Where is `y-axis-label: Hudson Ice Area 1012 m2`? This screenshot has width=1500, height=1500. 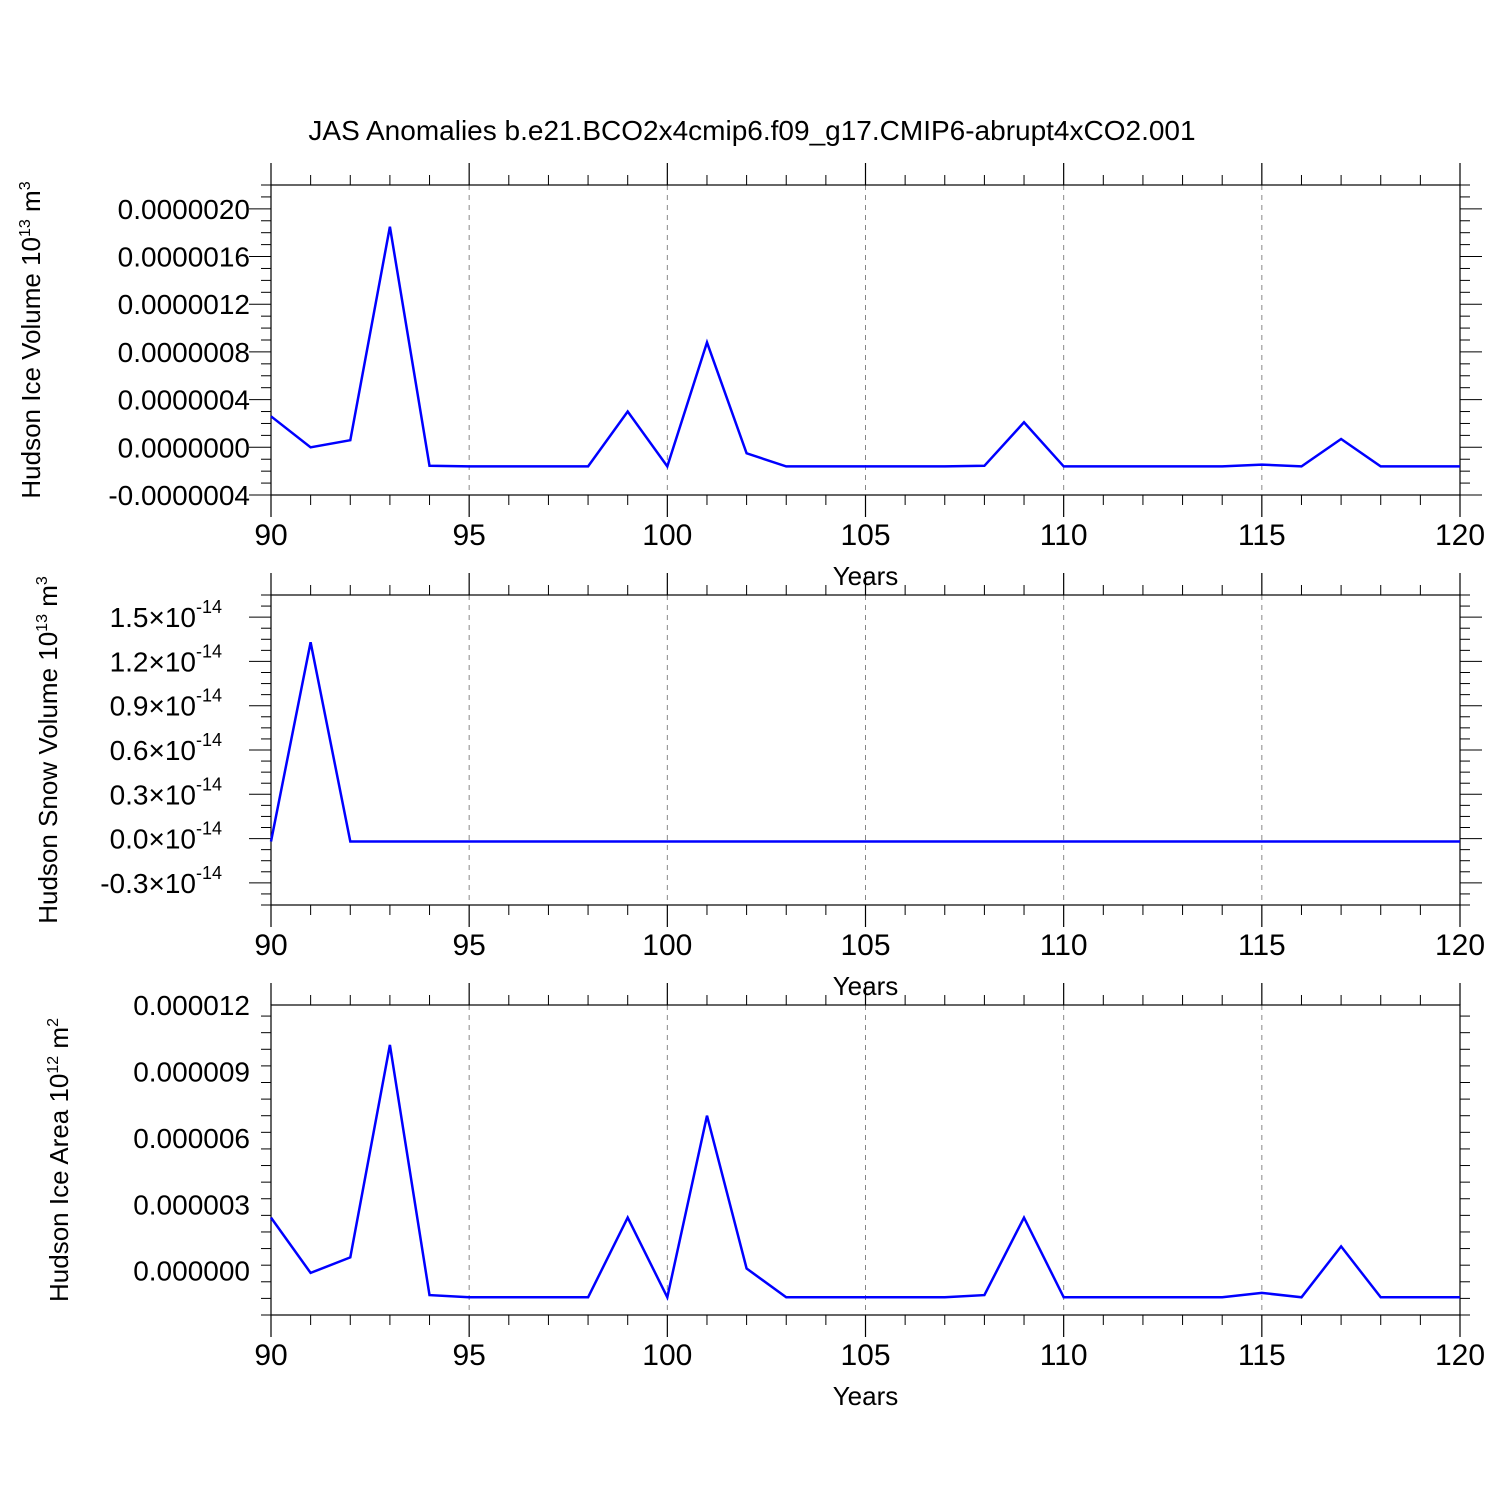
y-axis-label: Hudson Ice Area 1012 m2 is located at coordinates (59, 1160).